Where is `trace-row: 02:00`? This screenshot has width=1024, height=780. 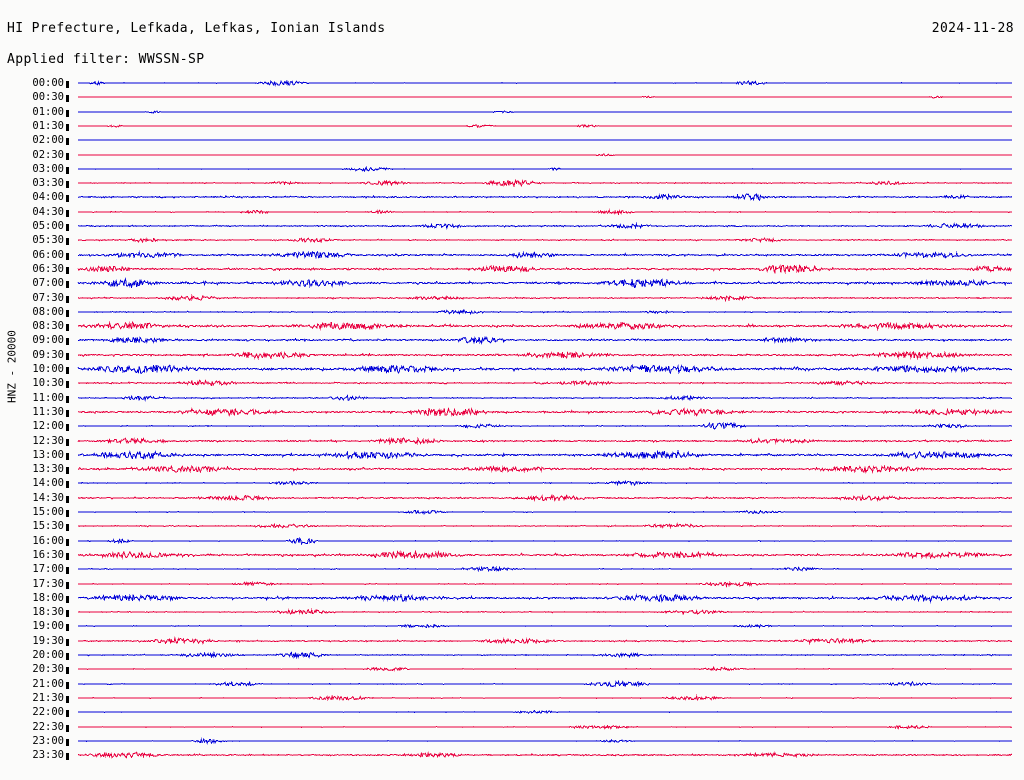 trace-row: 02:00 is located at coordinates (512, 142).